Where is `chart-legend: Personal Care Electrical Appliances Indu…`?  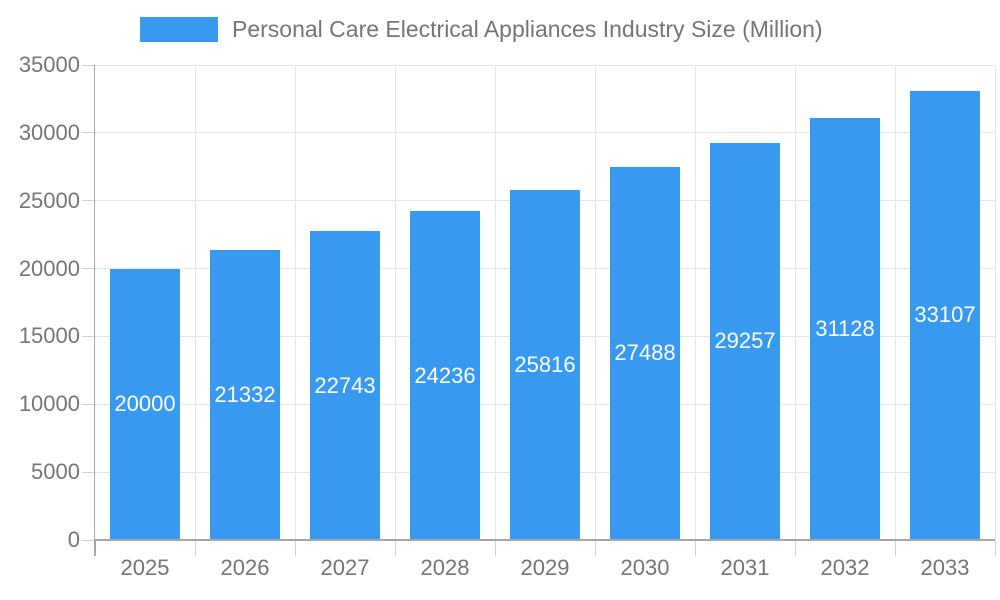 chart-legend: Personal Care Electrical Appliances Indu… is located at coordinates (481, 29).